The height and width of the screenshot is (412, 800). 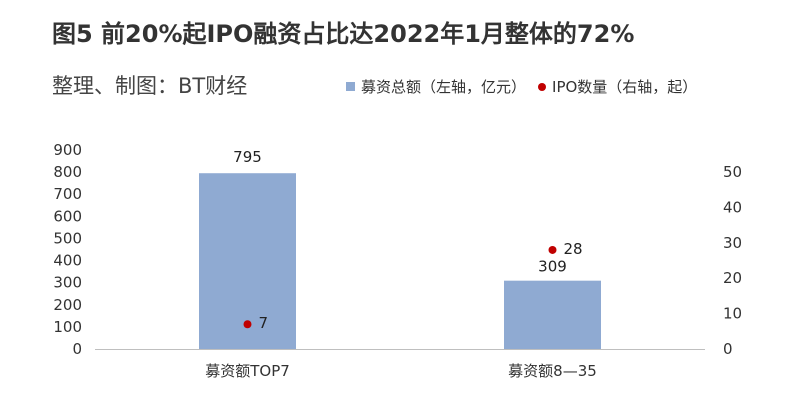 I want to click on bar-value-label: 309, so click(x=552, y=267).